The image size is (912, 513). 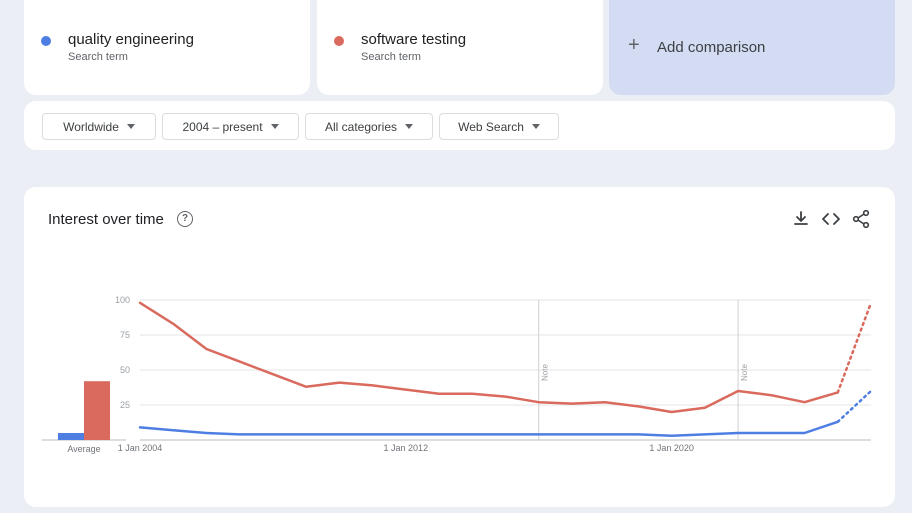 What do you see at coordinates (131, 39) in the screenshot?
I see `search-term-name: quality engineering` at bounding box center [131, 39].